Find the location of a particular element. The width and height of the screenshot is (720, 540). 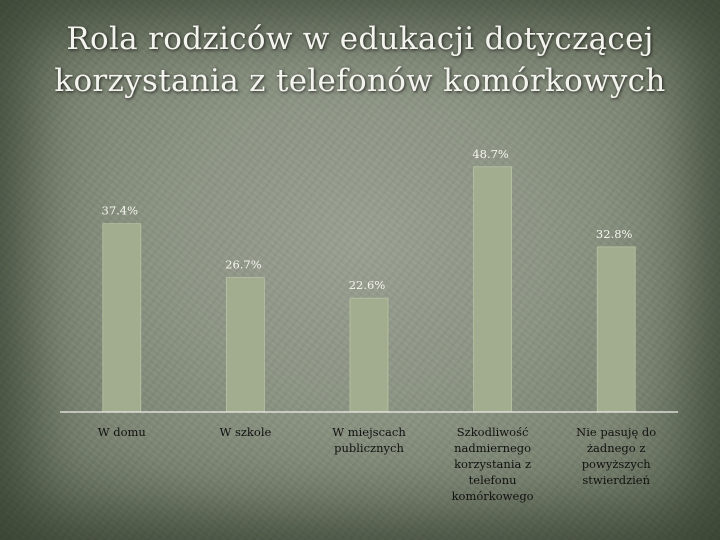

category-label-0: W domu is located at coordinates (122, 432).